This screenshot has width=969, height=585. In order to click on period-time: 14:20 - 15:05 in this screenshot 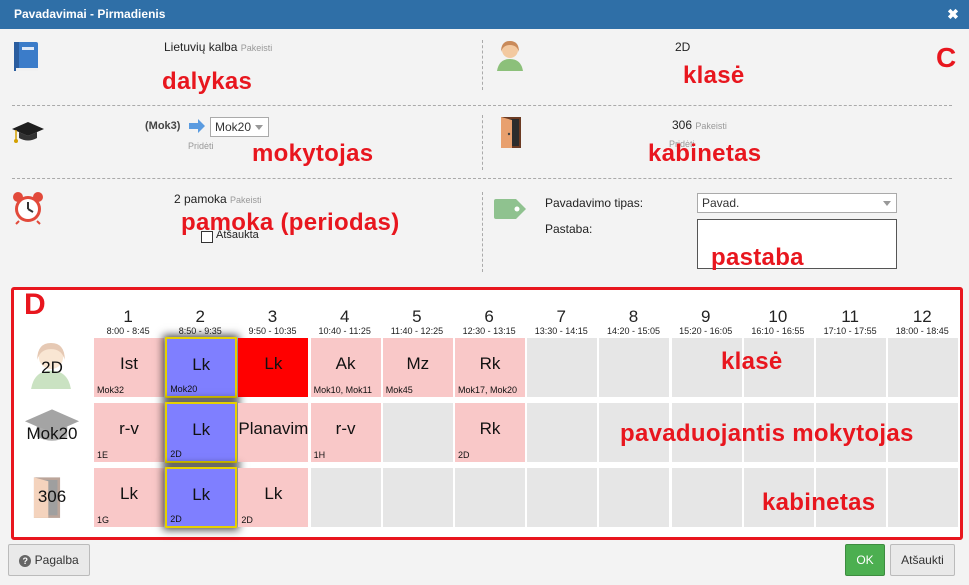, I will do `click(633, 331)`.